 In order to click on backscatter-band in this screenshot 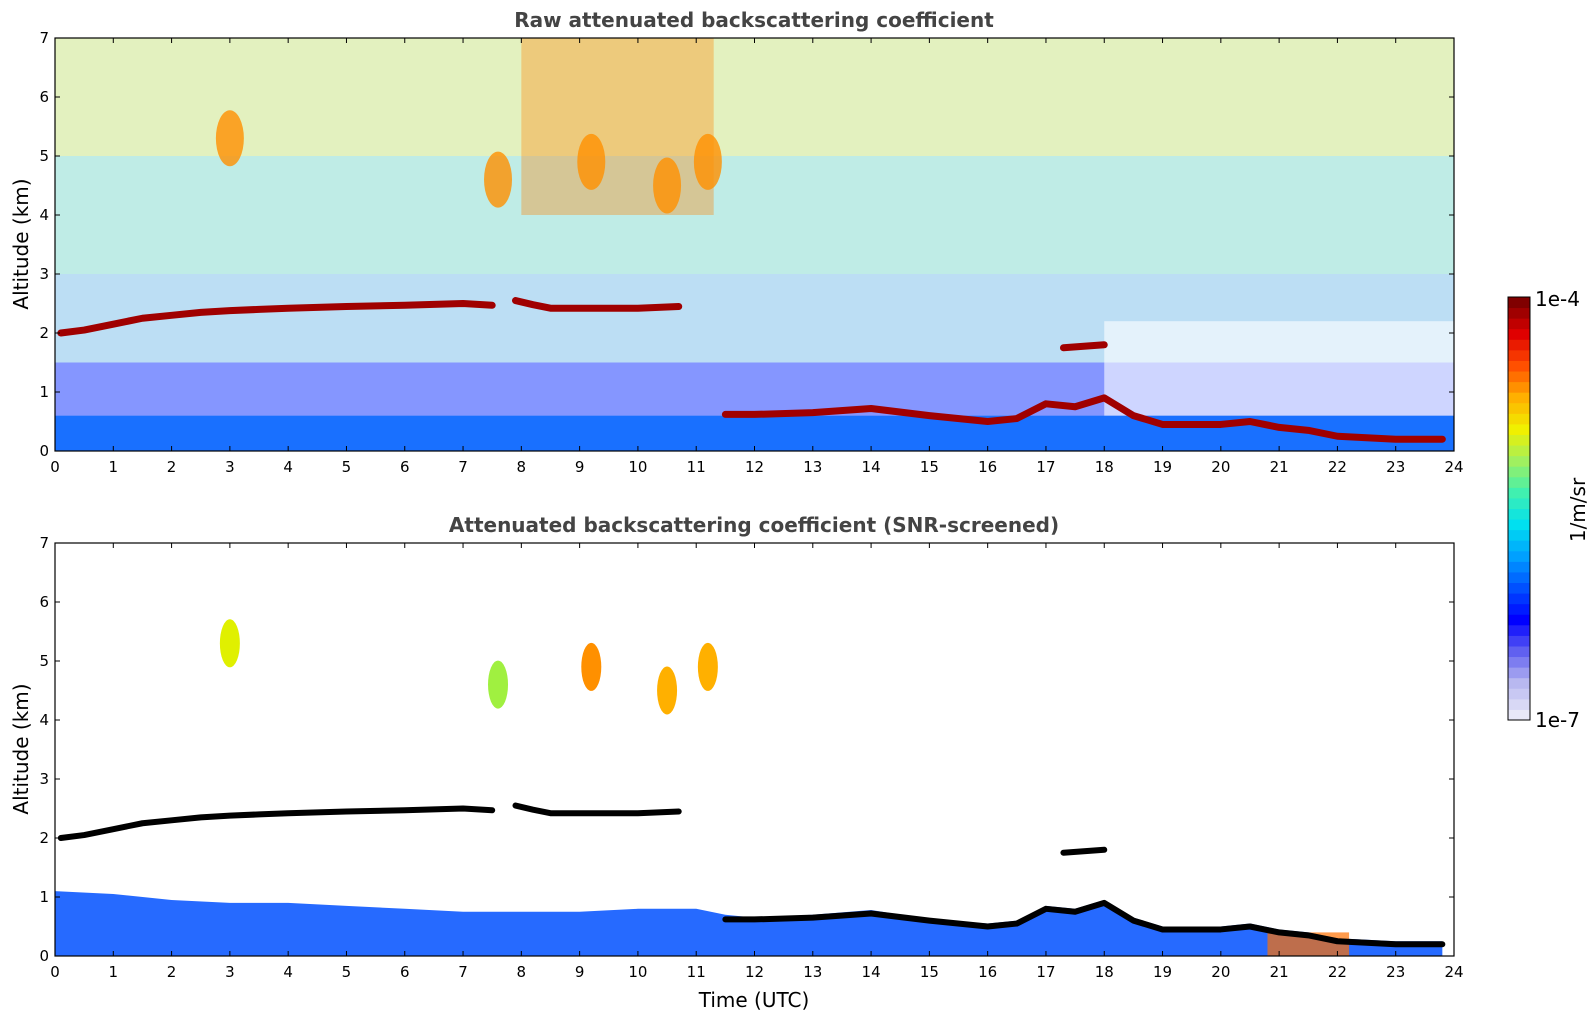, I will do `click(754, 215)`.